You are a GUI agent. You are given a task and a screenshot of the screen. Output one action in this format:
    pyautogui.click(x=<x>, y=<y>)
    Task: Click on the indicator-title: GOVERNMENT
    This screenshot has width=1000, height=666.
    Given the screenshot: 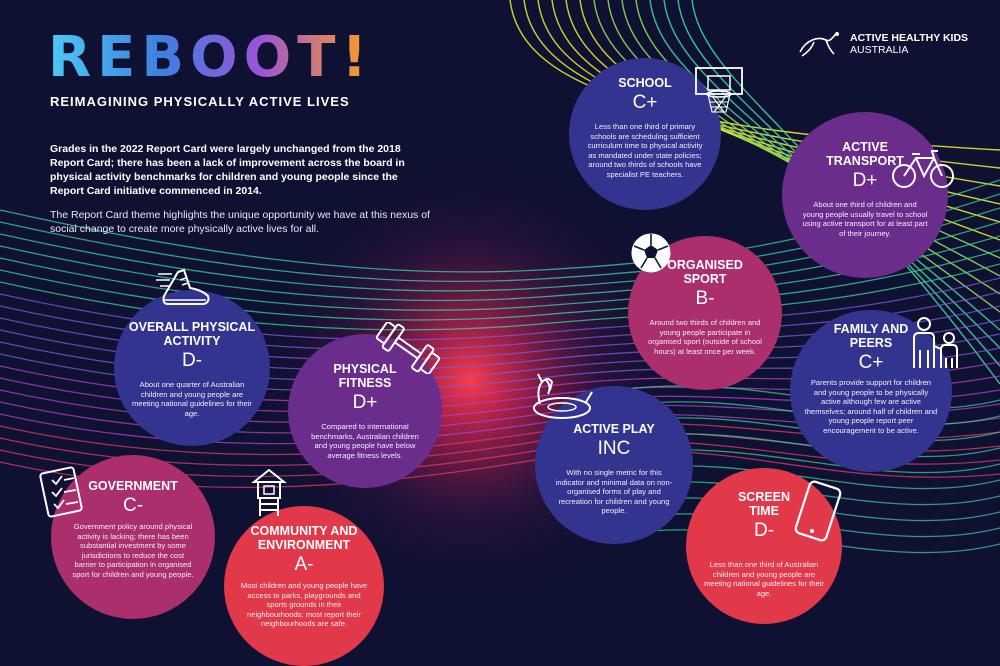 What is the action you would take?
    pyautogui.click(x=133, y=486)
    